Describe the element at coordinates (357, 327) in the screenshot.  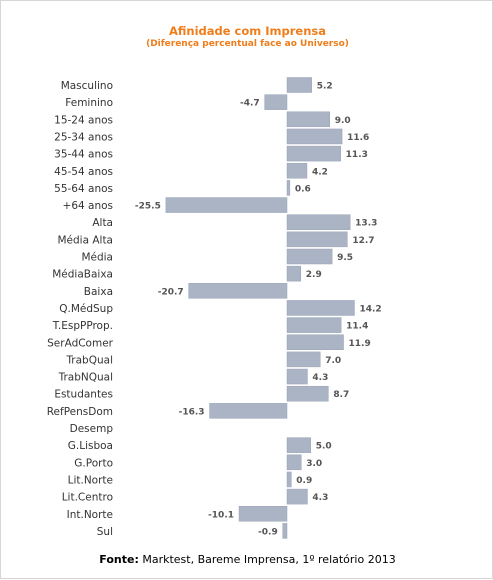
I see `value-label-t-esppprop: 11.4` at that location.